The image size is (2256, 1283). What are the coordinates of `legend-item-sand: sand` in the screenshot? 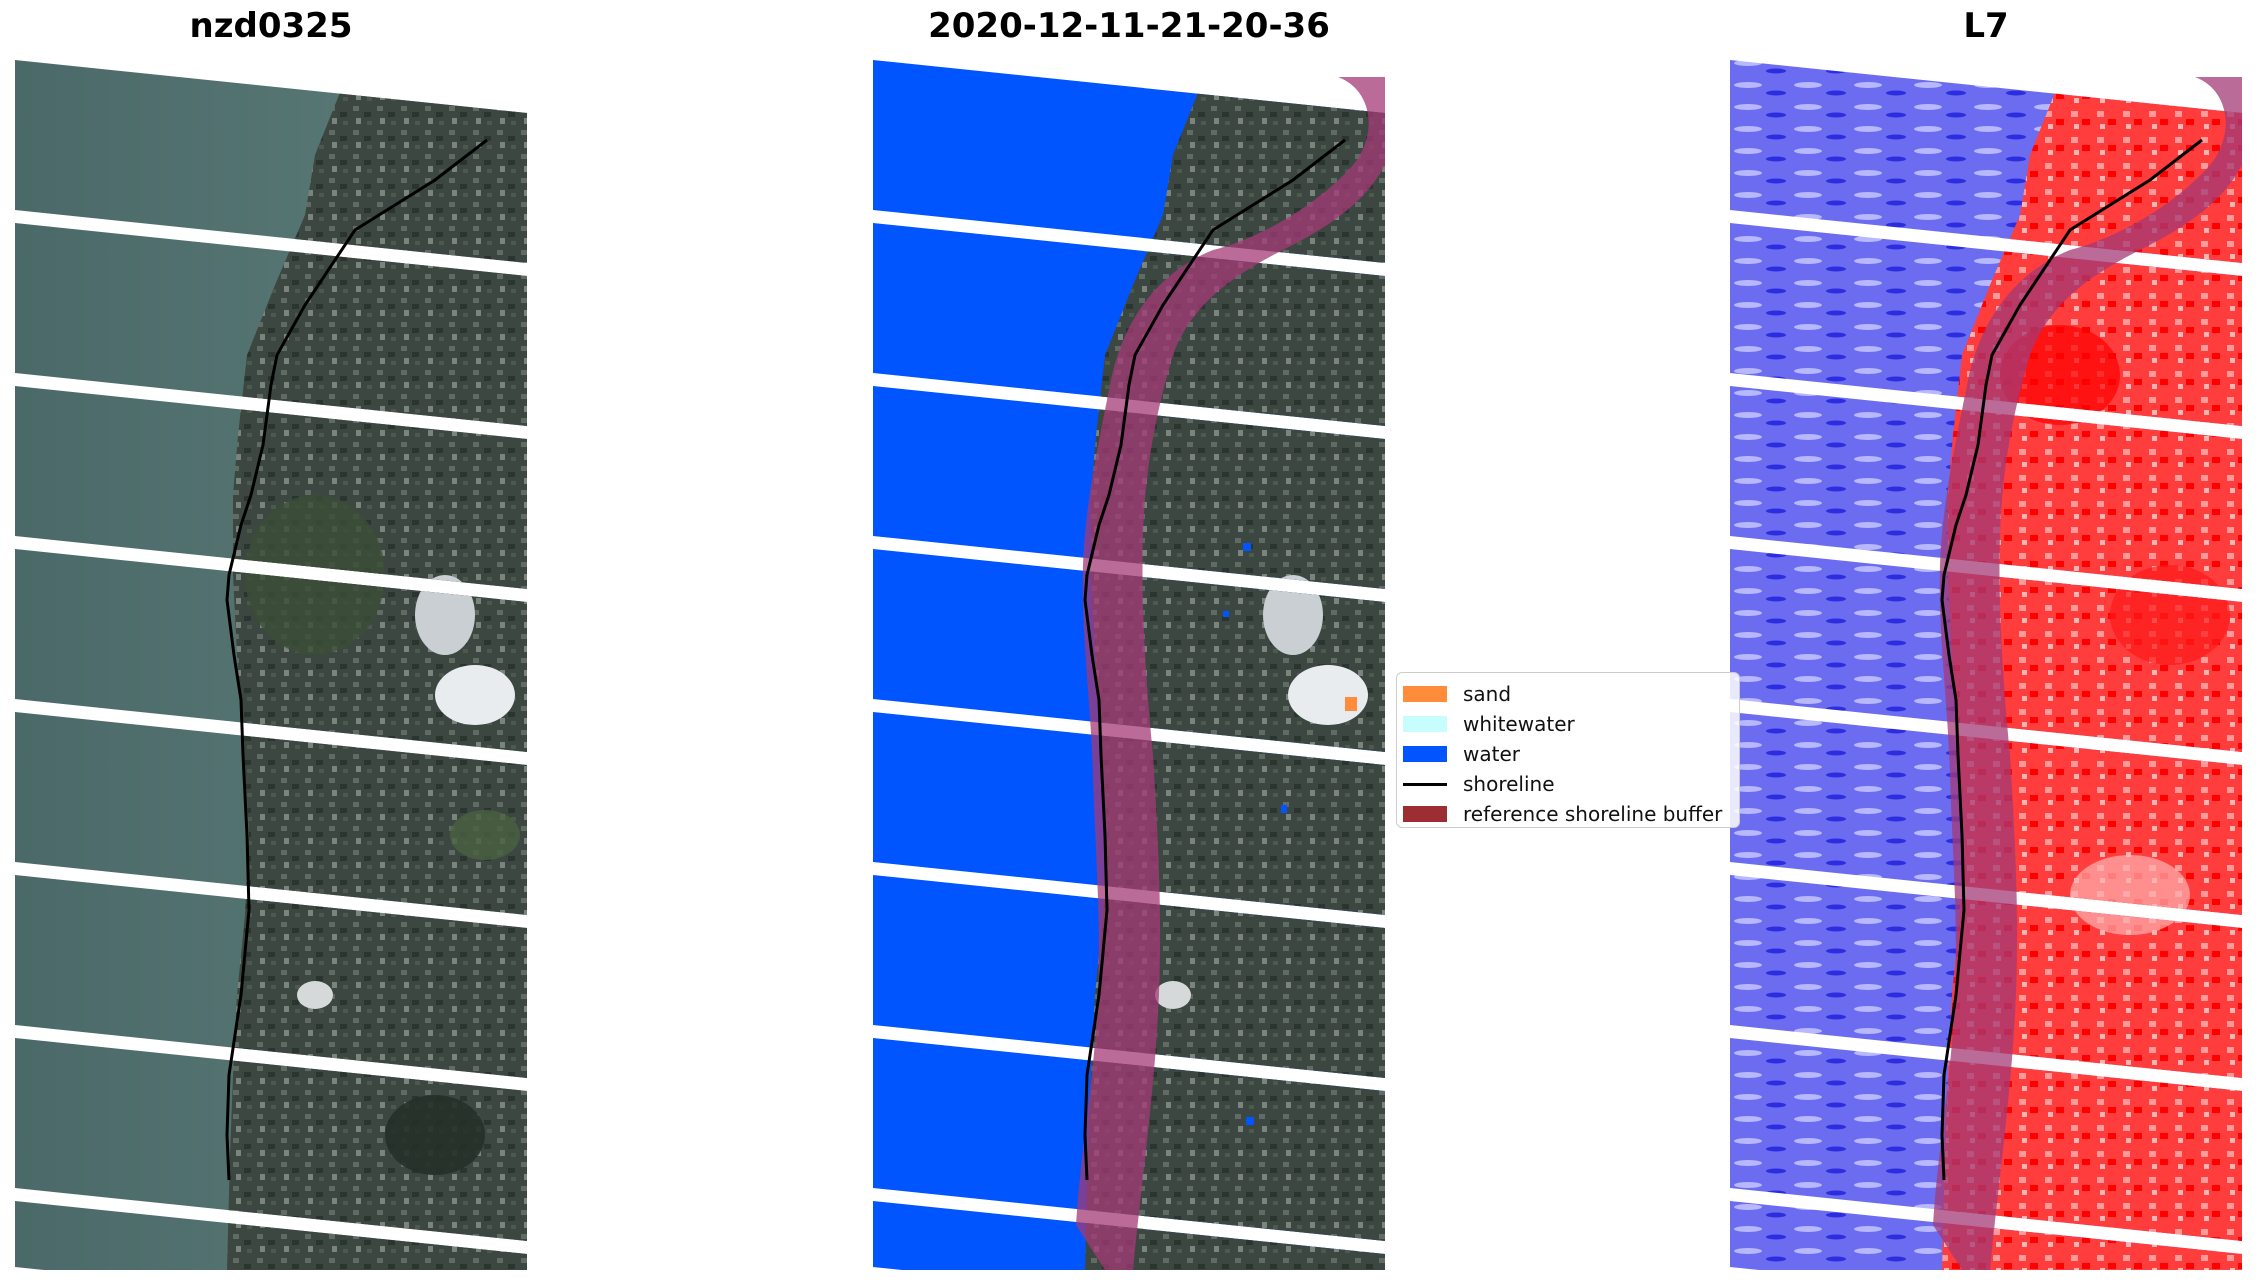 It's located at (1571, 694).